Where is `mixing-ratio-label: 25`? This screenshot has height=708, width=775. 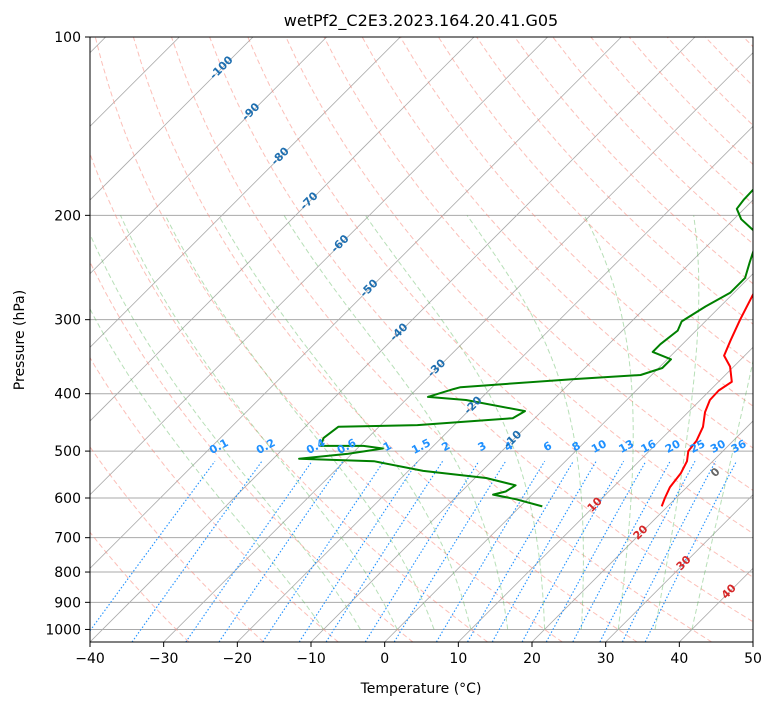
mixing-ratio-label: 25 is located at coordinates (698, 446).